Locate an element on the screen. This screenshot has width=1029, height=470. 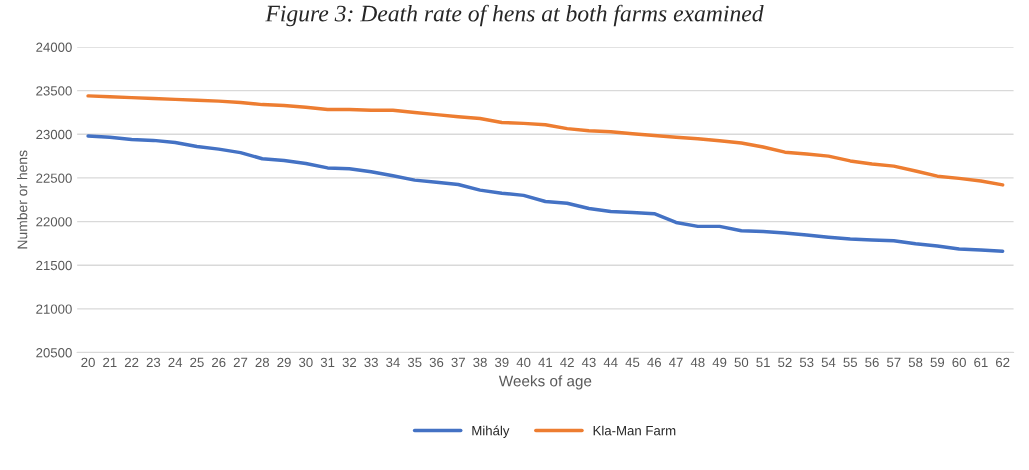
x-tick-label: 25 is located at coordinates (197, 362).